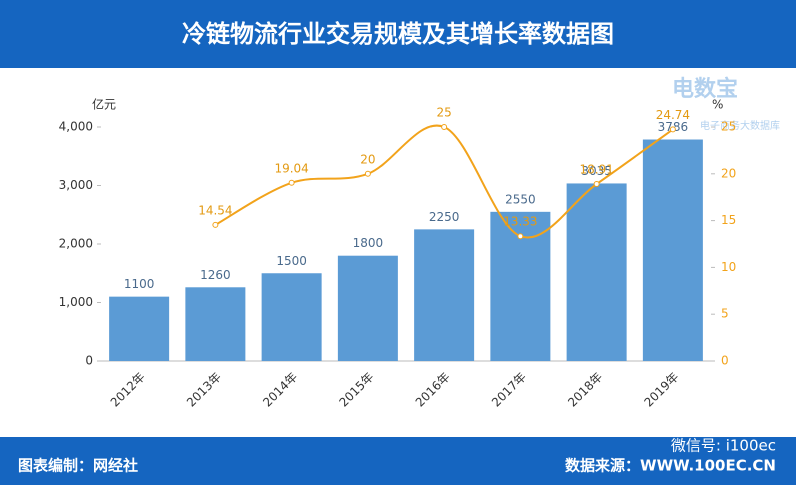  I want to click on bar-value-label: 1260, so click(215, 275).